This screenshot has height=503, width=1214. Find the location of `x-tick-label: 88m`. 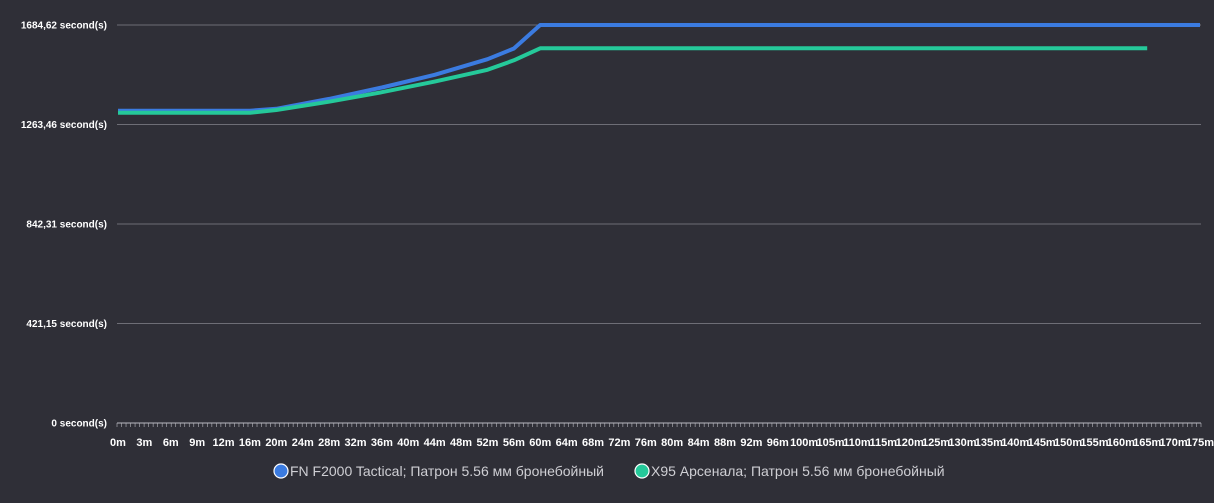

x-tick-label: 88m is located at coordinates (725, 443).